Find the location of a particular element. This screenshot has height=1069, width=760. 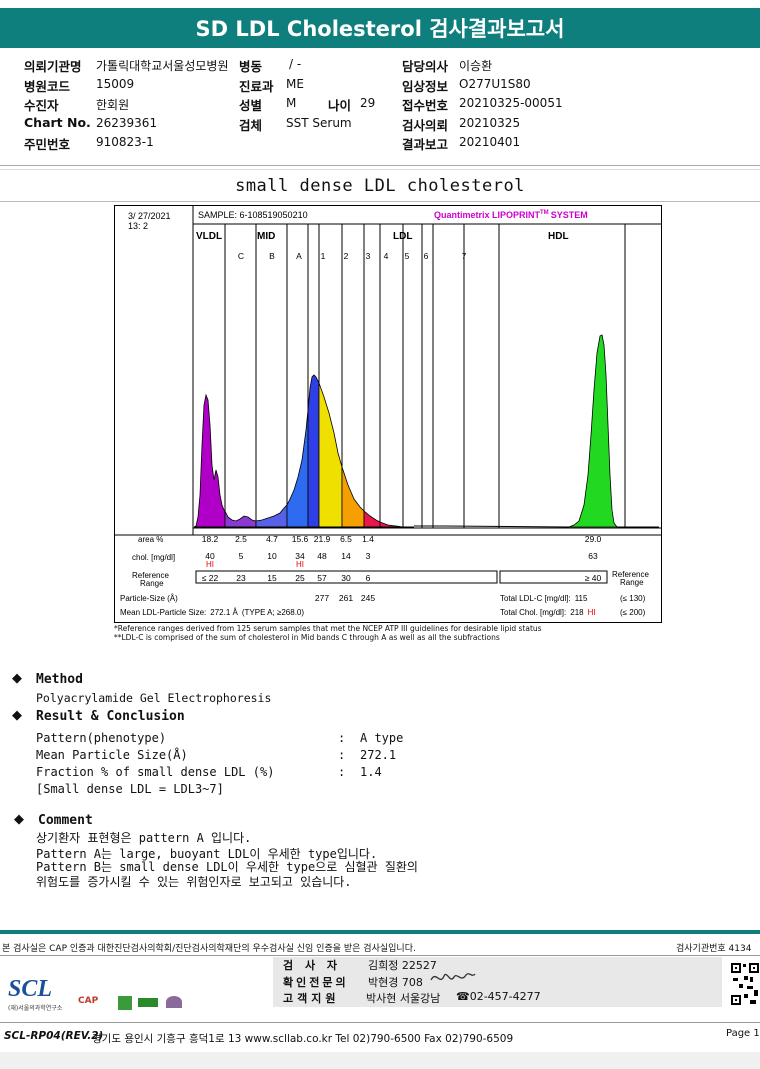

area-value: 18.2 is located at coordinates (210, 539).